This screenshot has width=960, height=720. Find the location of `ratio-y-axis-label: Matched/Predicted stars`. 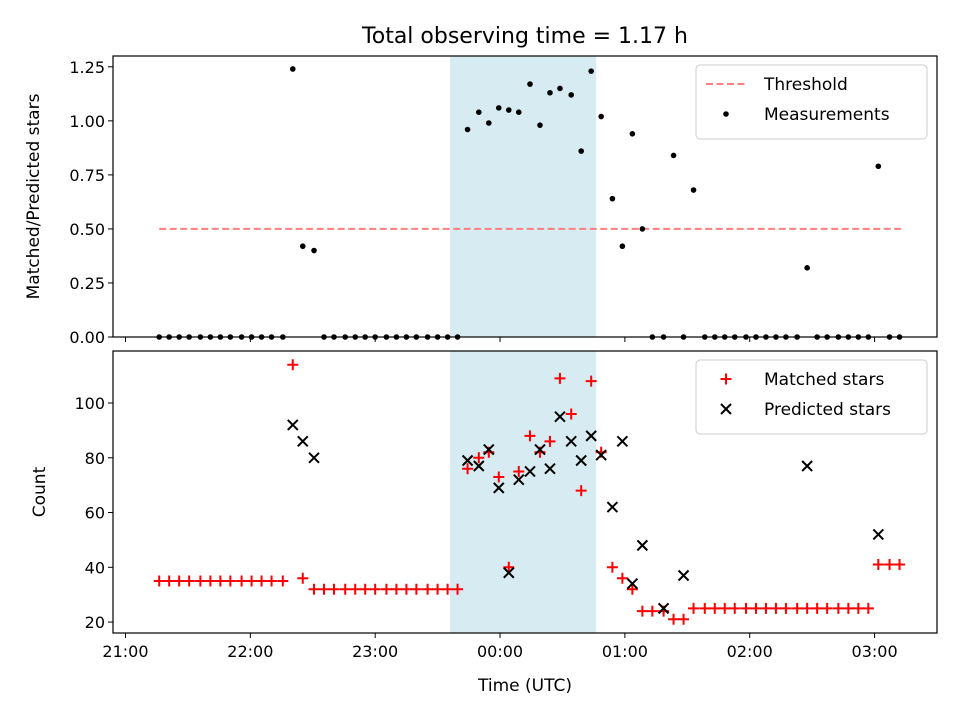

ratio-y-axis-label: Matched/Predicted stars is located at coordinates (34, 196).